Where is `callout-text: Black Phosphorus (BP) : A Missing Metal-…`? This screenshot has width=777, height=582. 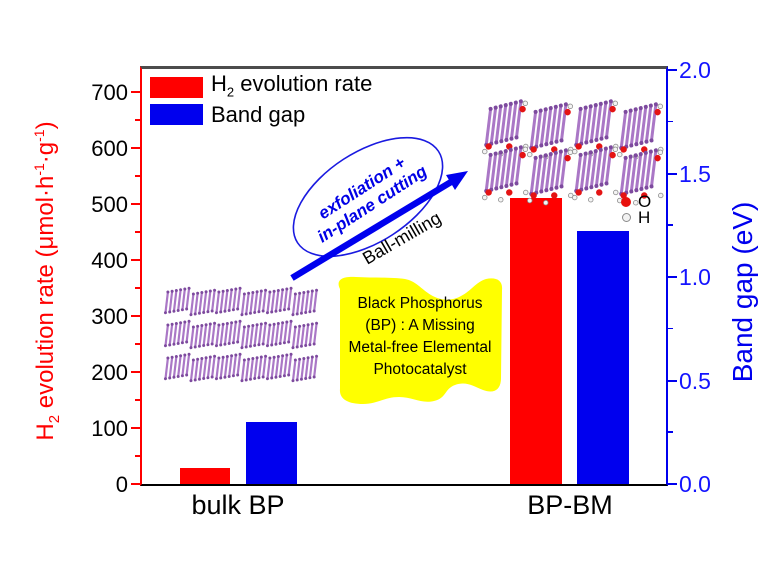
callout-text: Black Phosphorus (BP) : A Missing Metal-… is located at coordinates (420, 337).